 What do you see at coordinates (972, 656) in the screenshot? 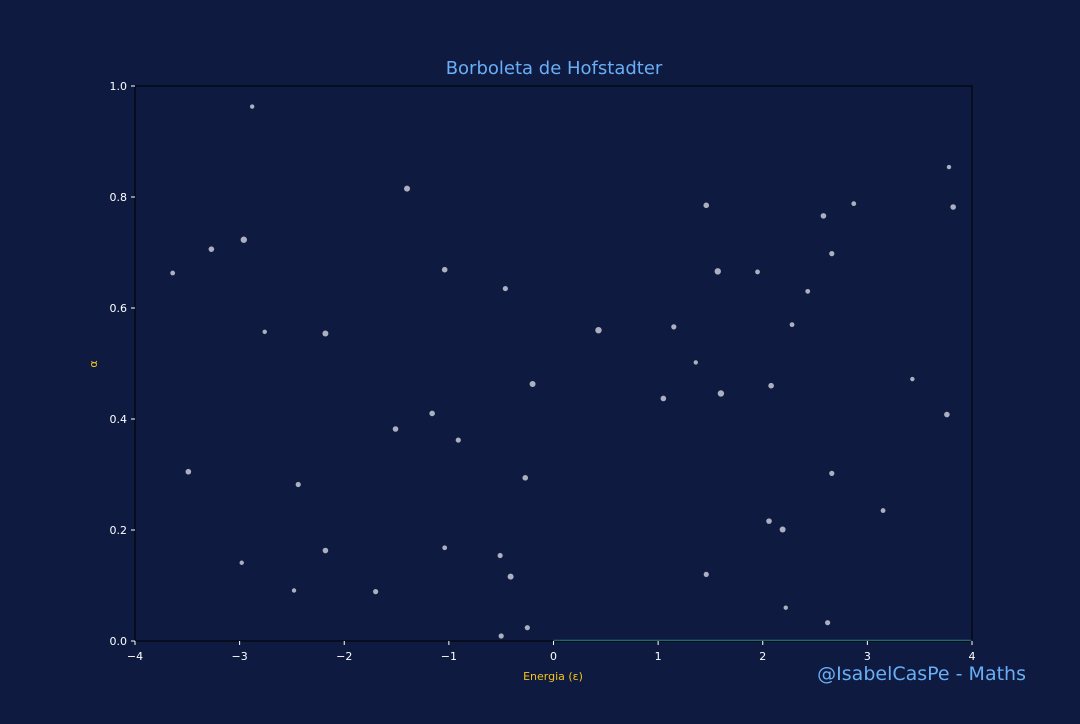
I see `x-tick-label: 4` at bounding box center [972, 656].